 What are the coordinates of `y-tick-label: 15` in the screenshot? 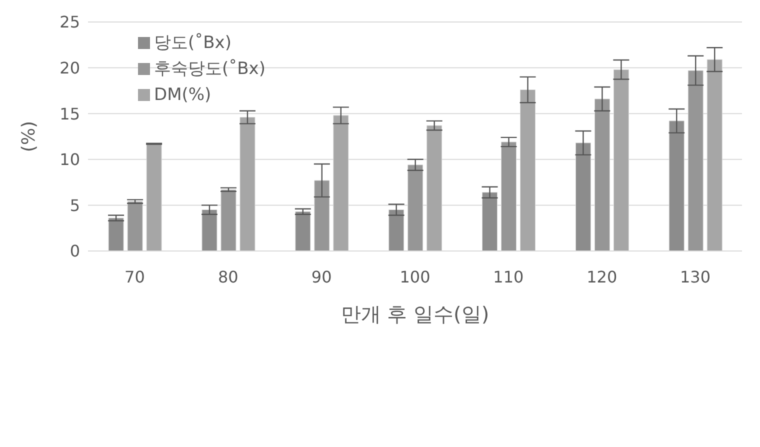 It's located at (70, 114).